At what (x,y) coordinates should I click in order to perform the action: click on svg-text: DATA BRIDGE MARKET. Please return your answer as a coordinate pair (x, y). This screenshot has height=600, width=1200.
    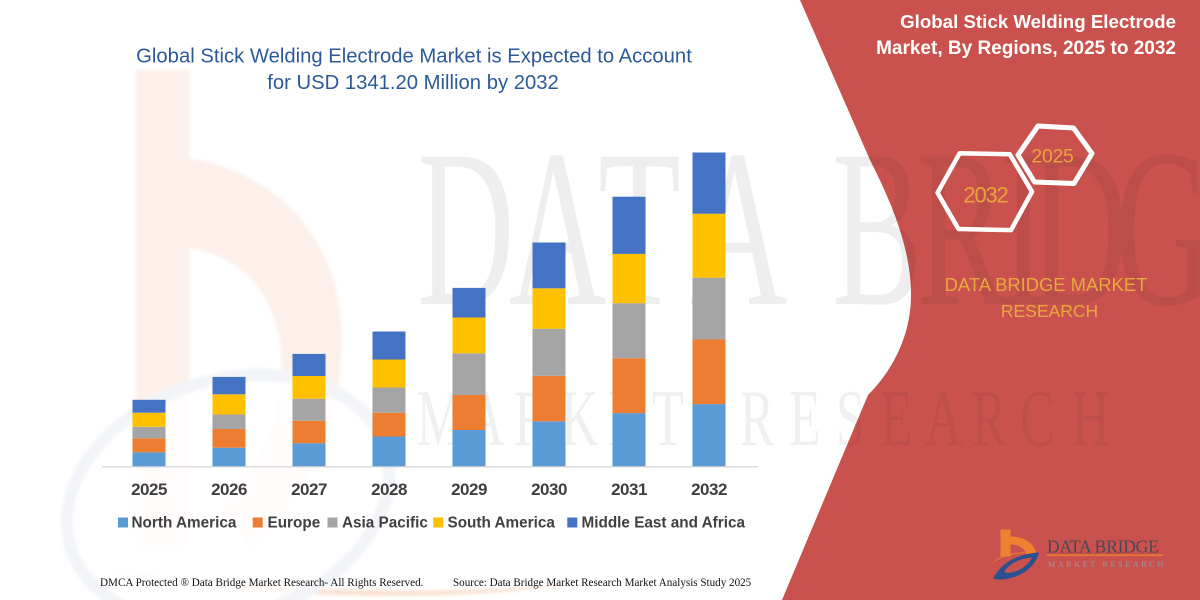
    Looking at the image, I should click on (1046, 284).